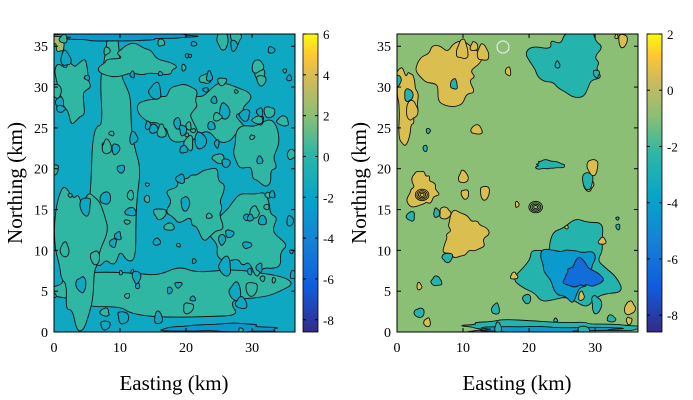 The height and width of the screenshot is (400, 693). Describe the element at coordinates (516, 383) in the screenshot. I see `right-map-x-label: Easting (km)` at that location.